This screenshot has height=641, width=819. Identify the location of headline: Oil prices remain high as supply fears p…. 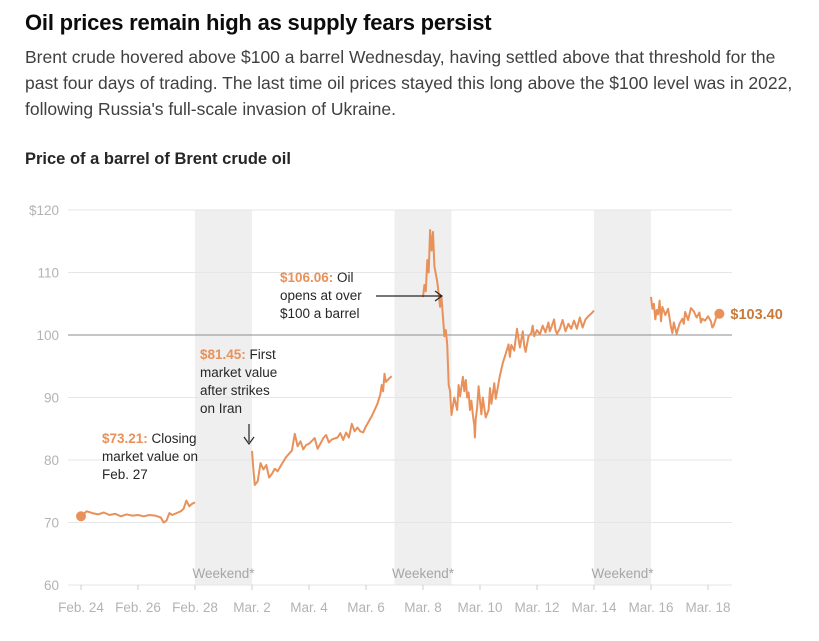
(258, 22).